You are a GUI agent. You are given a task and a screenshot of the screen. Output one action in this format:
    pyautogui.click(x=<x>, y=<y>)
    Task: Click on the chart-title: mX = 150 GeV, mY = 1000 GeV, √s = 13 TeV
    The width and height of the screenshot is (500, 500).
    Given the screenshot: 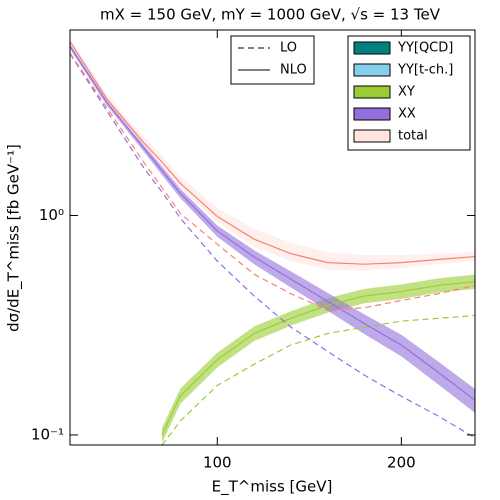 What is the action you would take?
    pyautogui.click(x=270, y=15)
    